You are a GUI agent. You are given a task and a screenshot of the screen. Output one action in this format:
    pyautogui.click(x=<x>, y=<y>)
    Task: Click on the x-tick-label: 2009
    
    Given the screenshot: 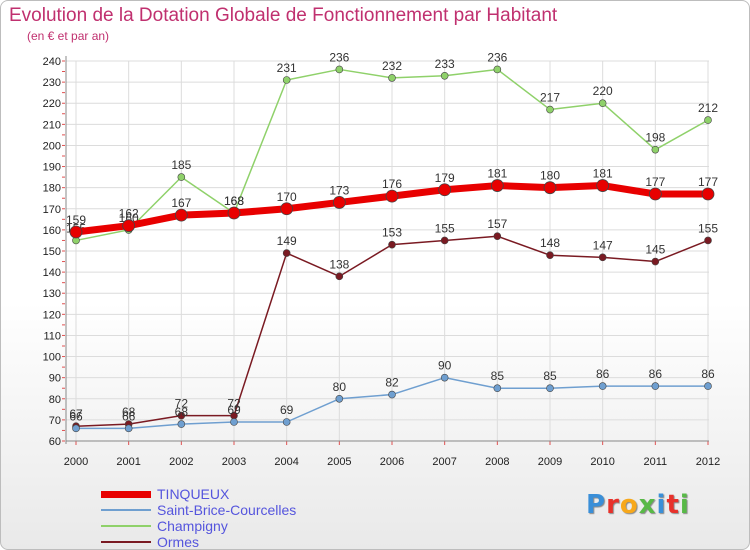 What is the action you would take?
    pyautogui.click(x=550, y=462)
    